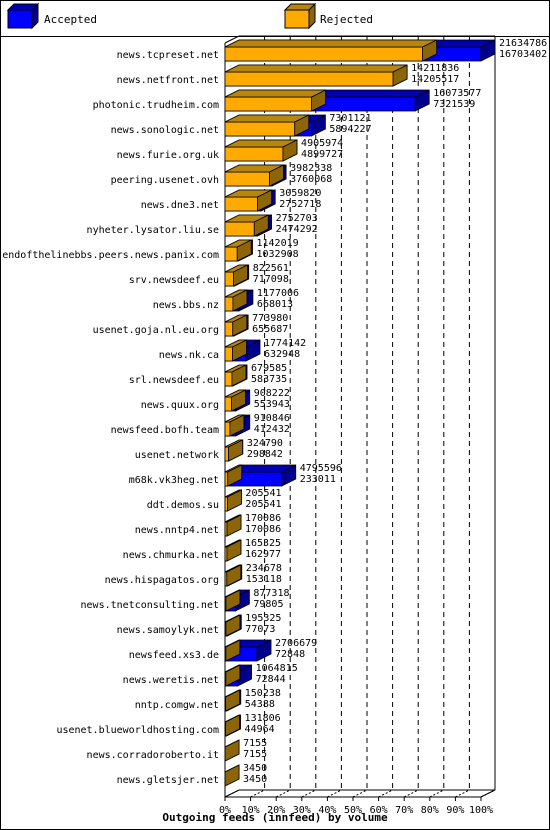 Image resolution: width=550 pixels, height=830 pixels. I want to click on category-label: news.samoylyk.net, so click(168, 630).